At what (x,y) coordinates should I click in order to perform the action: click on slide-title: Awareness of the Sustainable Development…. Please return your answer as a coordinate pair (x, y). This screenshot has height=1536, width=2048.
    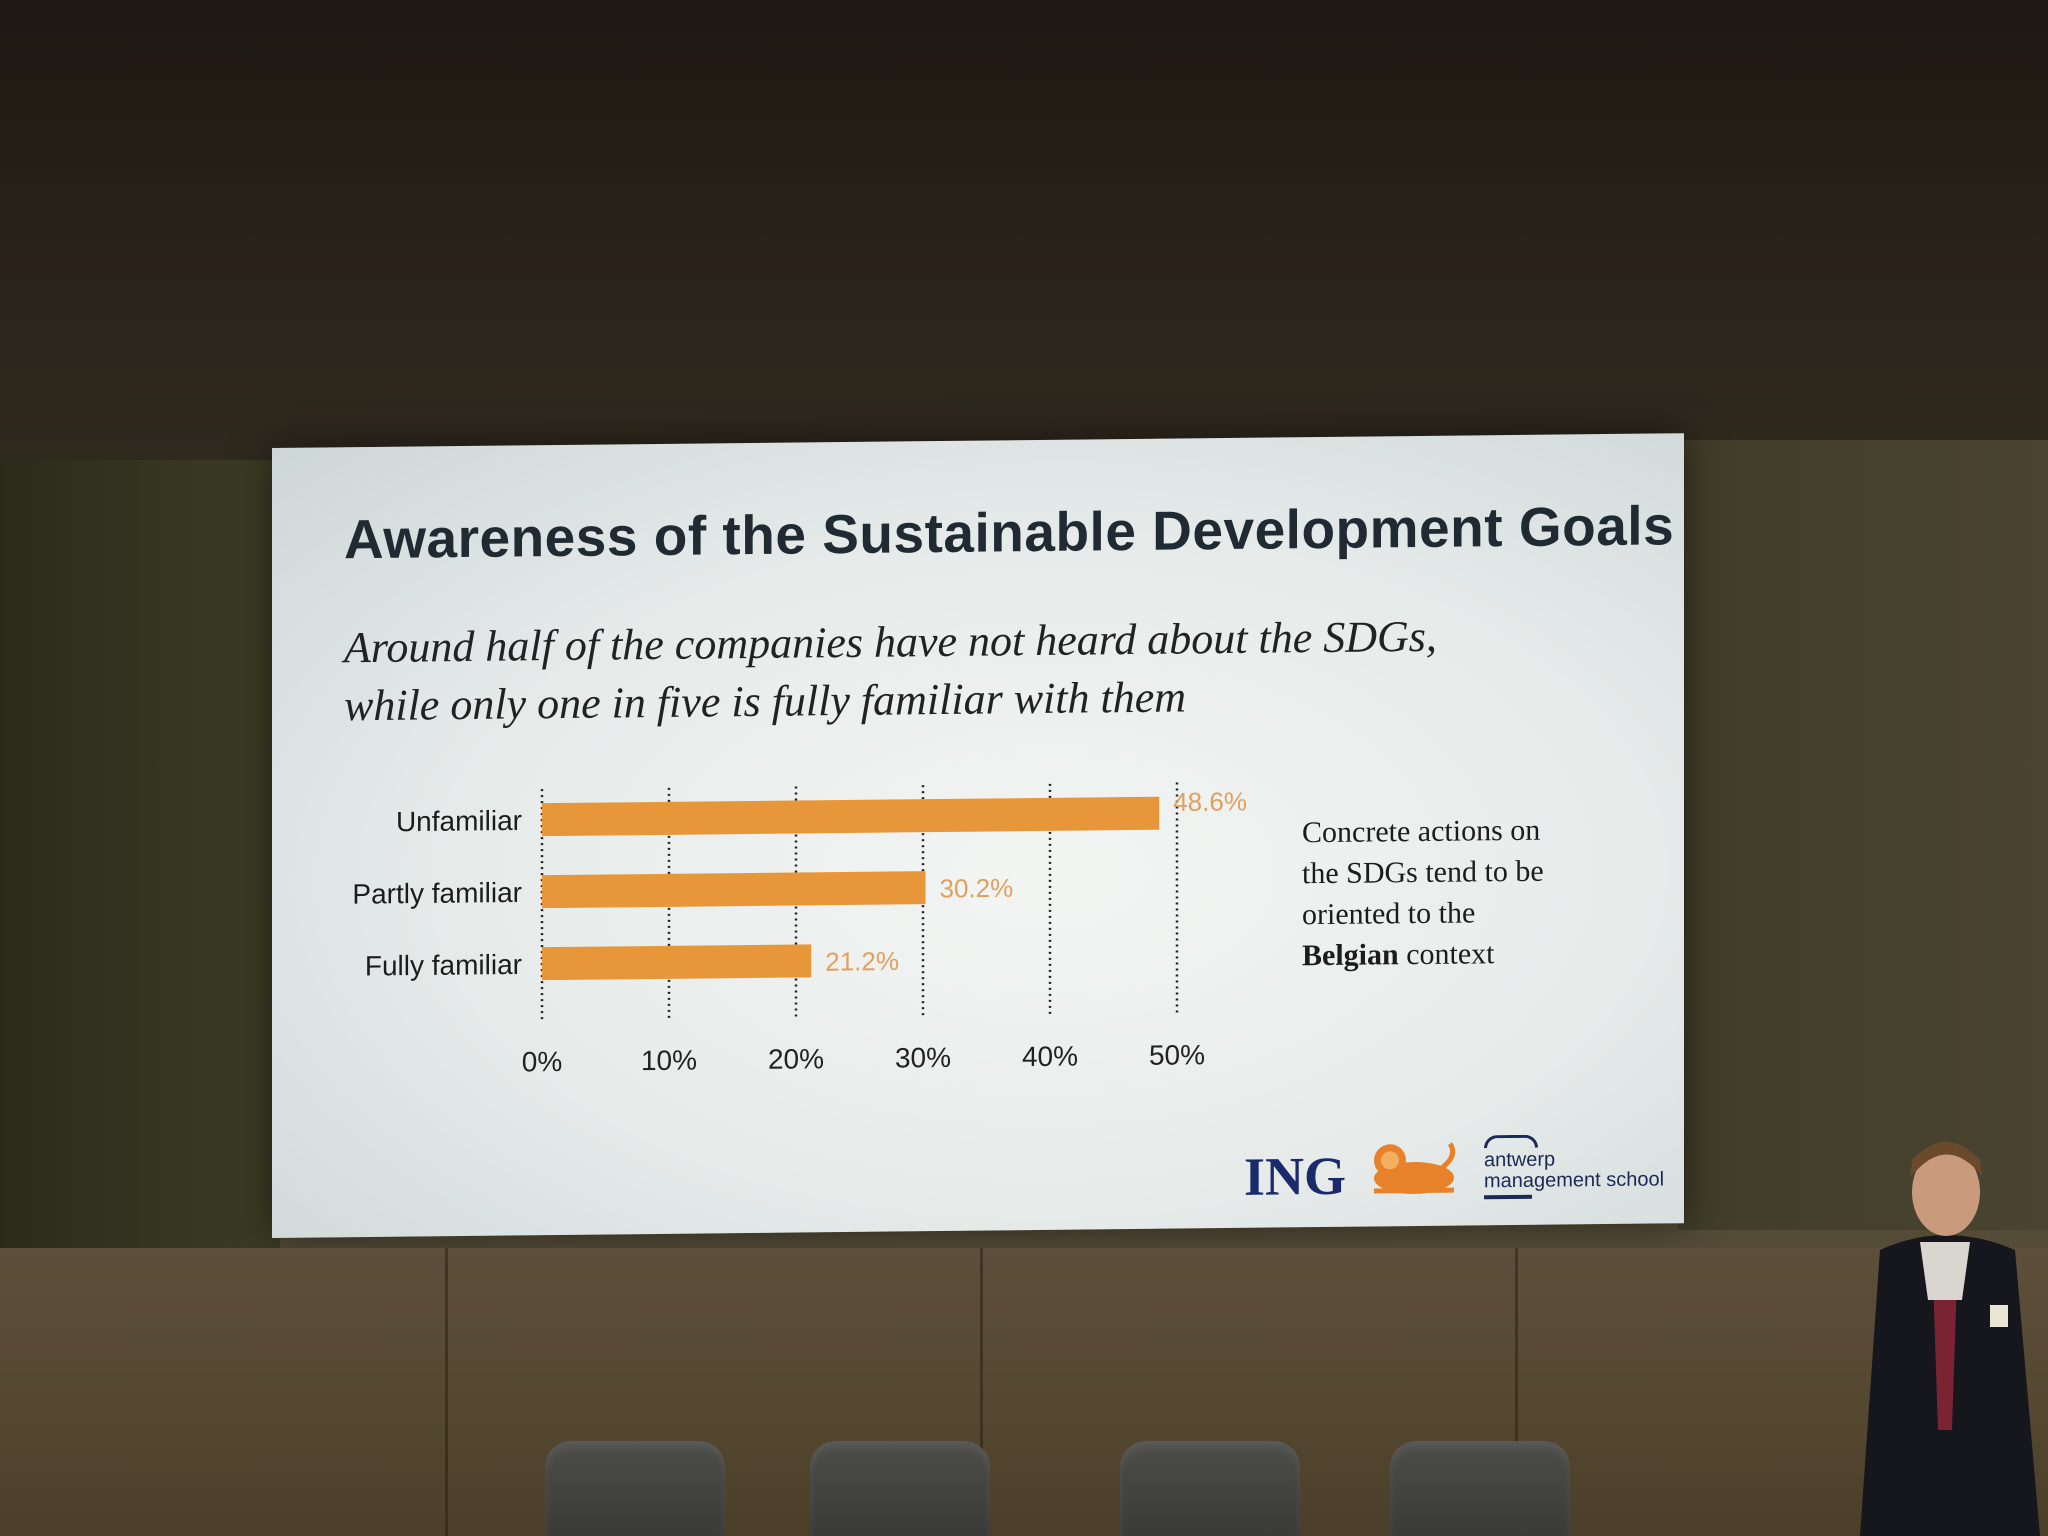
    Looking at the image, I should click on (1009, 532).